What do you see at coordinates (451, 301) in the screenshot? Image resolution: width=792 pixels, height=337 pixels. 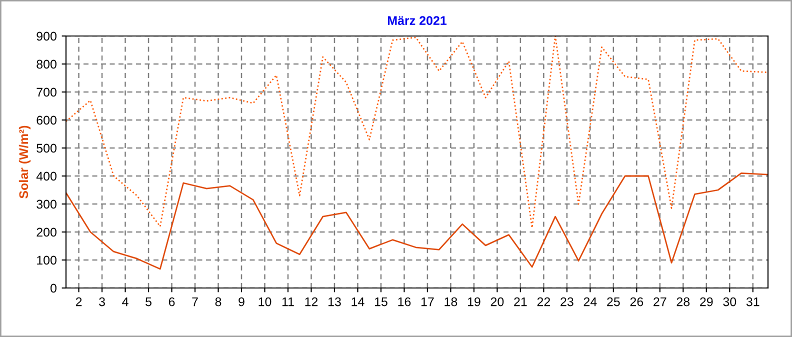 I see `x-tick-label: 18` at bounding box center [451, 301].